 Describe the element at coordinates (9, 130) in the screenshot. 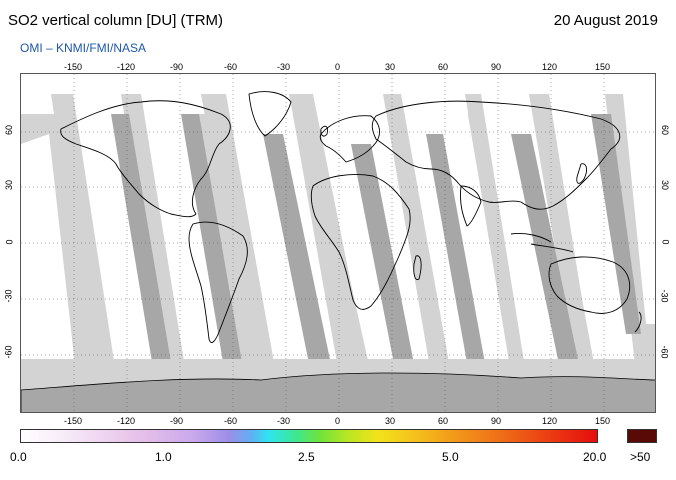

I see `lat-tick-left: 60` at that location.